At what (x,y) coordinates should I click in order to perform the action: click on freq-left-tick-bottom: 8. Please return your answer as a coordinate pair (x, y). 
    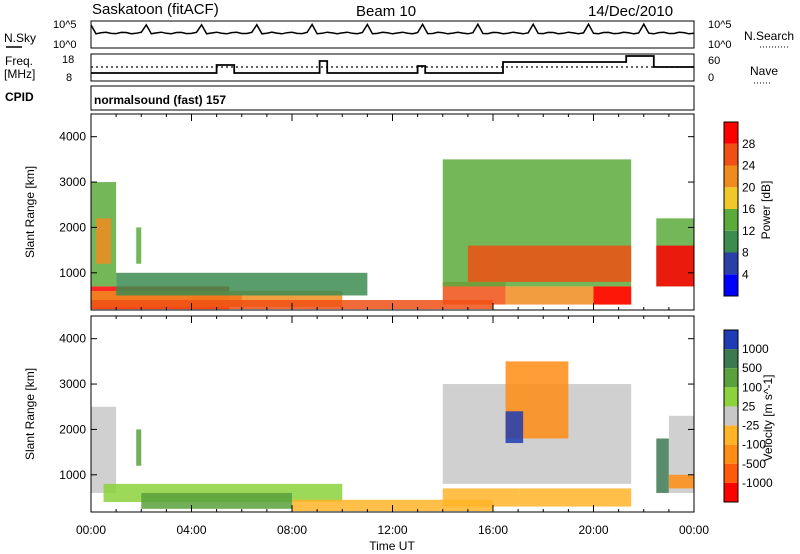
    Looking at the image, I should click on (69, 78).